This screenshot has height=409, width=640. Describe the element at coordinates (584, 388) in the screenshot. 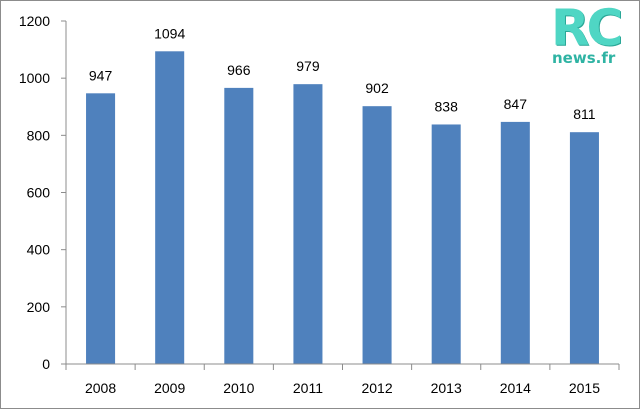

I see `x-tick-label: 2015` at that location.